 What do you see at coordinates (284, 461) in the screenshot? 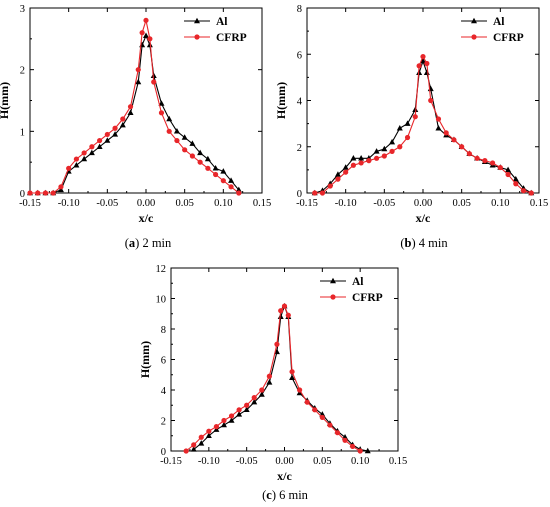
I see `x-tick-label: 0.00` at bounding box center [284, 461].